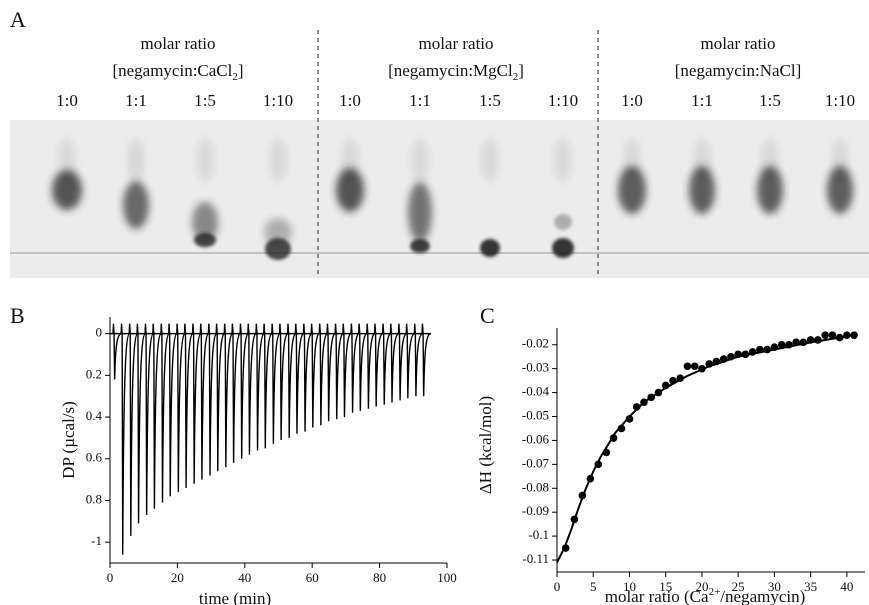 The height and width of the screenshot is (605, 869). Describe the element at coordinates (762, 596) in the screenshot. I see `x-axis-title-end: /negamycin)` at that location.